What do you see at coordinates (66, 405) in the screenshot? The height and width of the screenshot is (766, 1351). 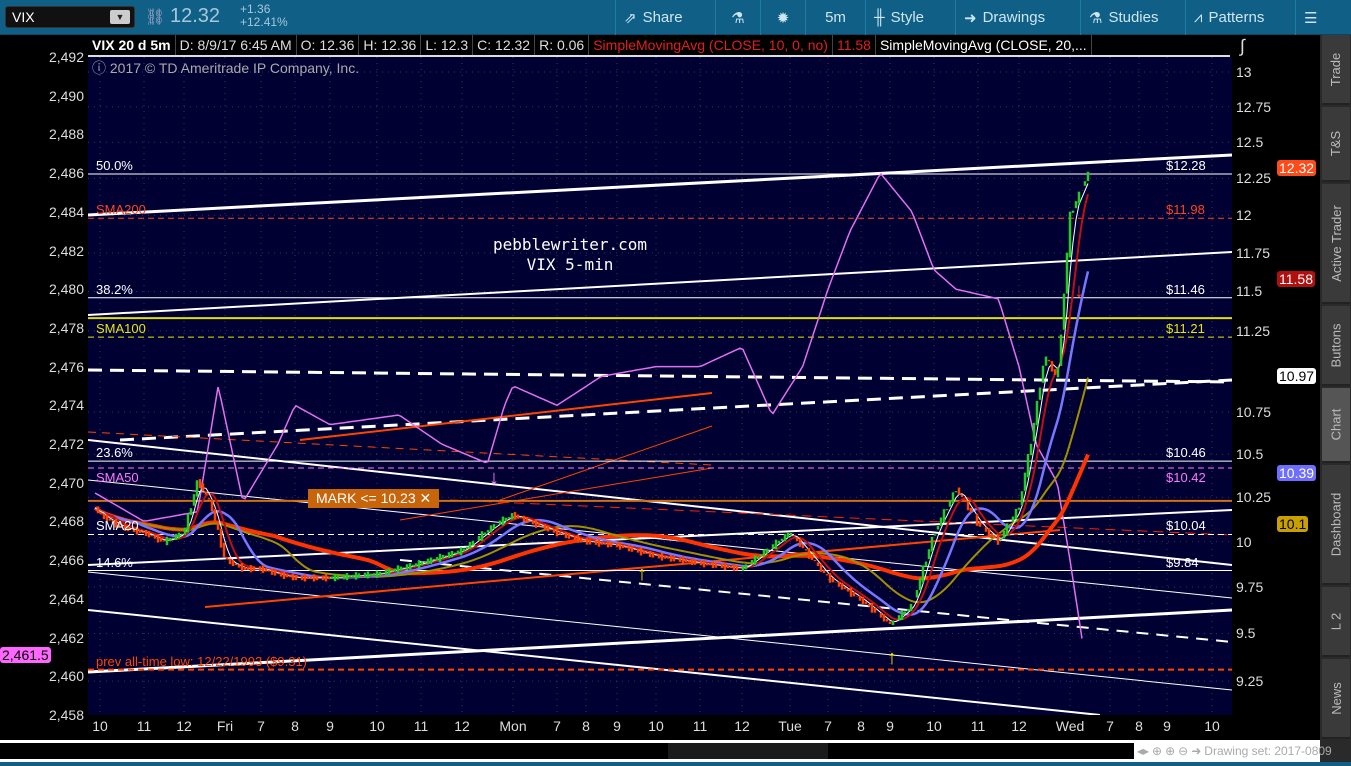 I see `left-axis-tick: 2,474` at bounding box center [66, 405].